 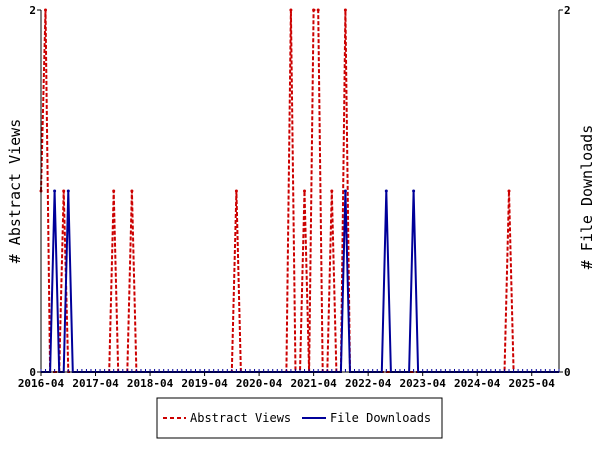 What do you see at coordinates (95, 383) in the screenshot?
I see `x-tick-label: 2017-04` at bounding box center [95, 383].